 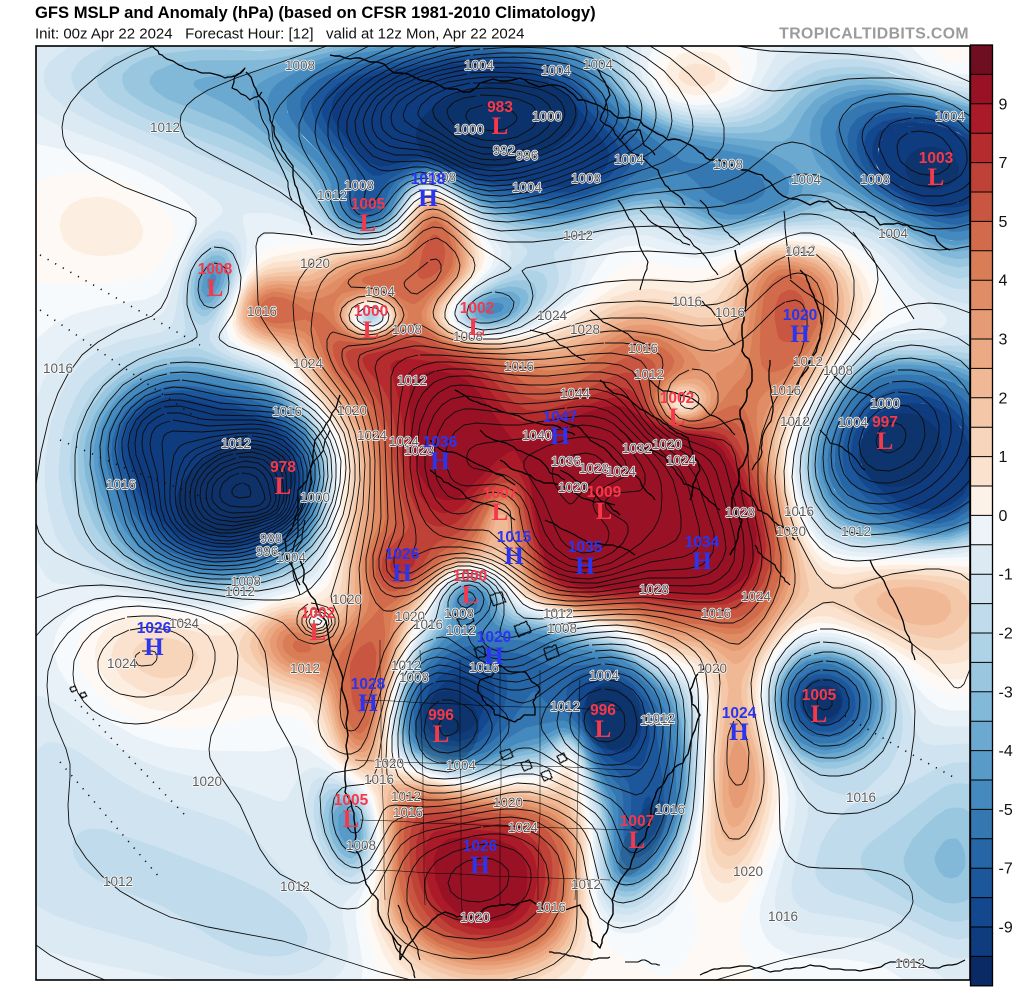 I want to click on svg-text: 1009, so click(x=604, y=492).